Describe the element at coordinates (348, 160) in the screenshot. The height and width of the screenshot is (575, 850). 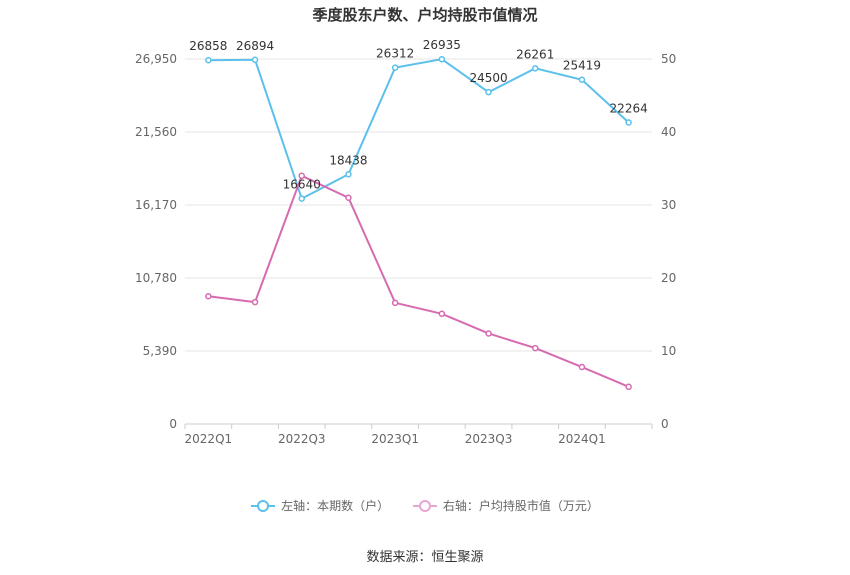
I see `data-label: 18438` at that location.